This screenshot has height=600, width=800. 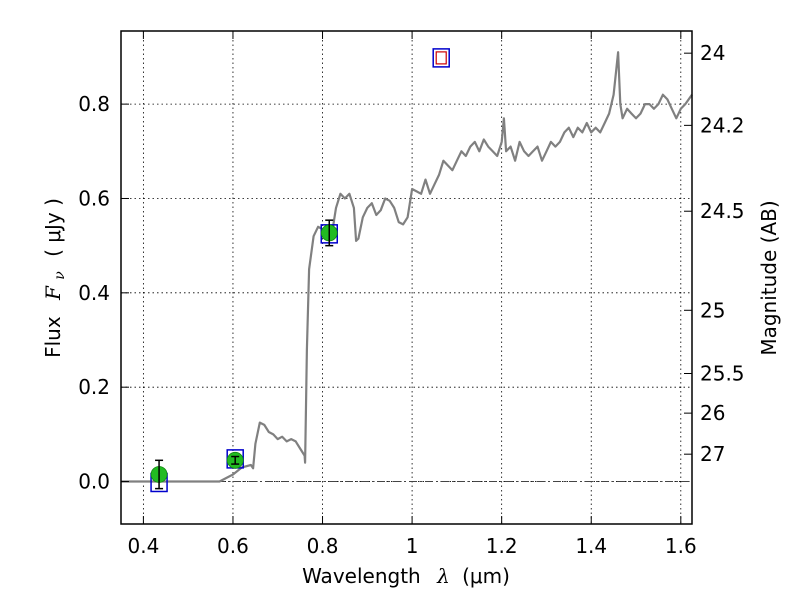 I want to click on upper-limit-outer-square, so click(x=441, y=58).